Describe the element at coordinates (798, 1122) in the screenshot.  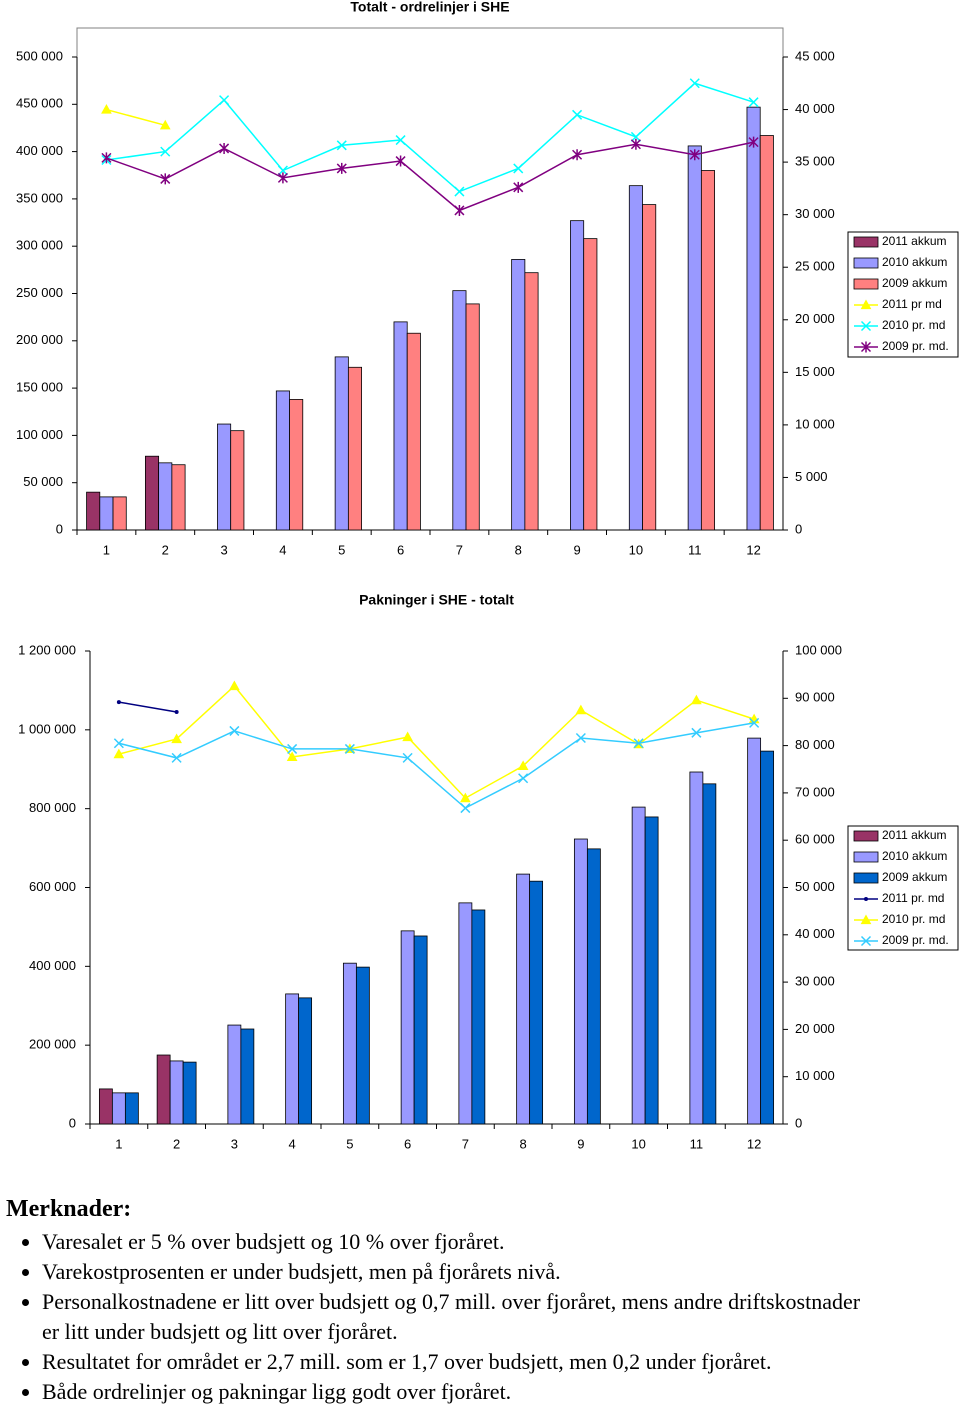
I see `y2-tick-label: 0` at that location.